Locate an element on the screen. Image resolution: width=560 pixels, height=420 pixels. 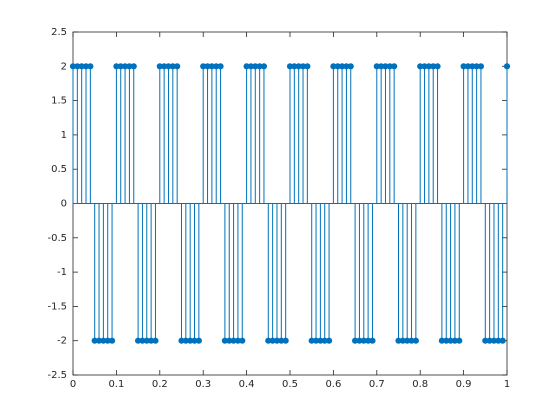
x-tick-label: 0.3 is located at coordinates (203, 384).